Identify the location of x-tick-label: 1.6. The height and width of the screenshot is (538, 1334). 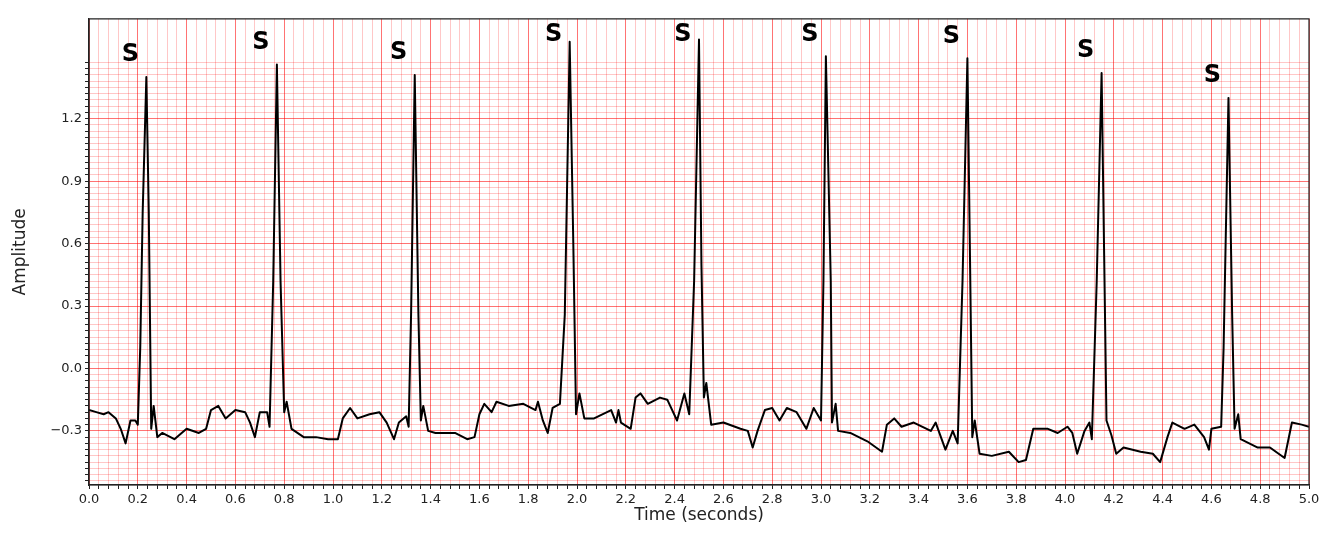
(479, 499).